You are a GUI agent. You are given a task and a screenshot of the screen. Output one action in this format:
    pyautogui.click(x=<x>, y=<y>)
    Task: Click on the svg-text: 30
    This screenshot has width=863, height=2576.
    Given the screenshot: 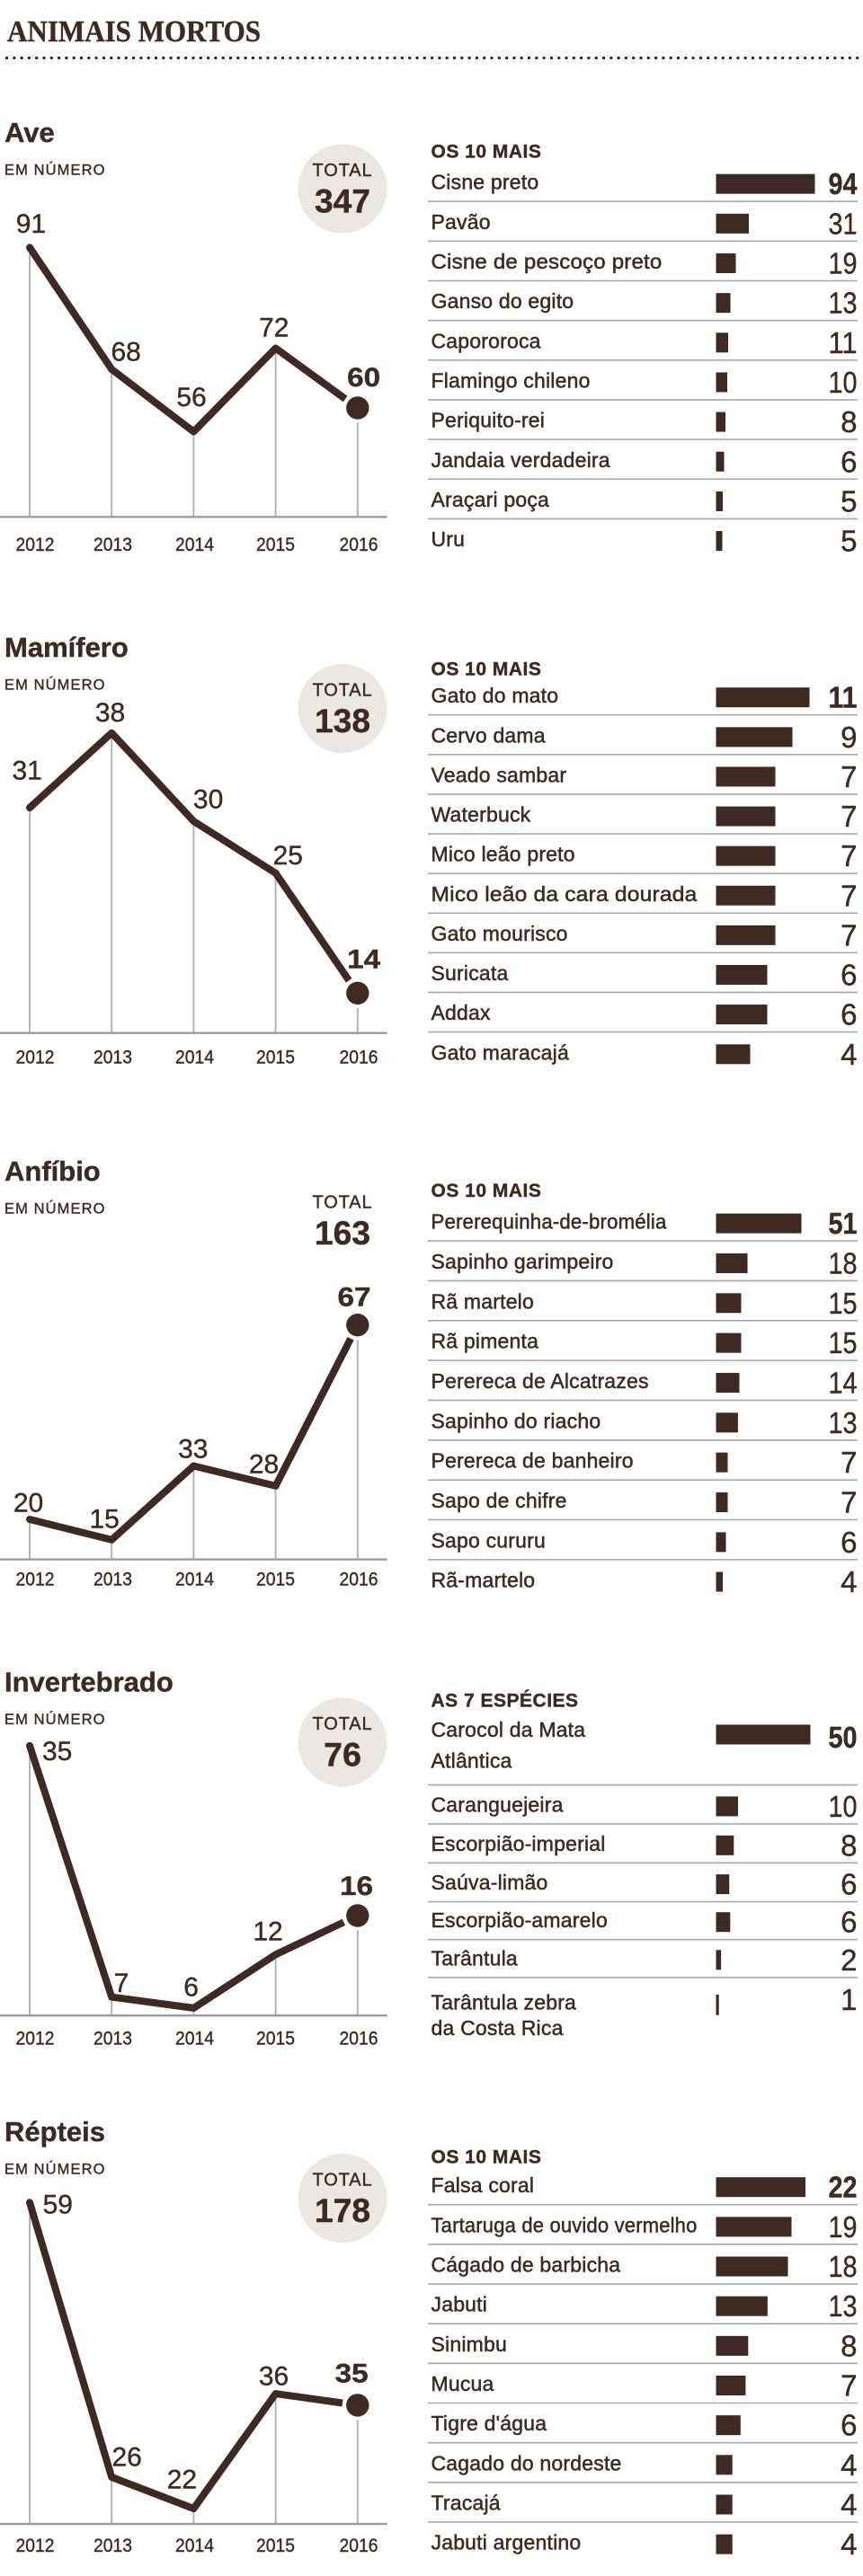 What is the action you would take?
    pyautogui.click(x=208, y=799)
    